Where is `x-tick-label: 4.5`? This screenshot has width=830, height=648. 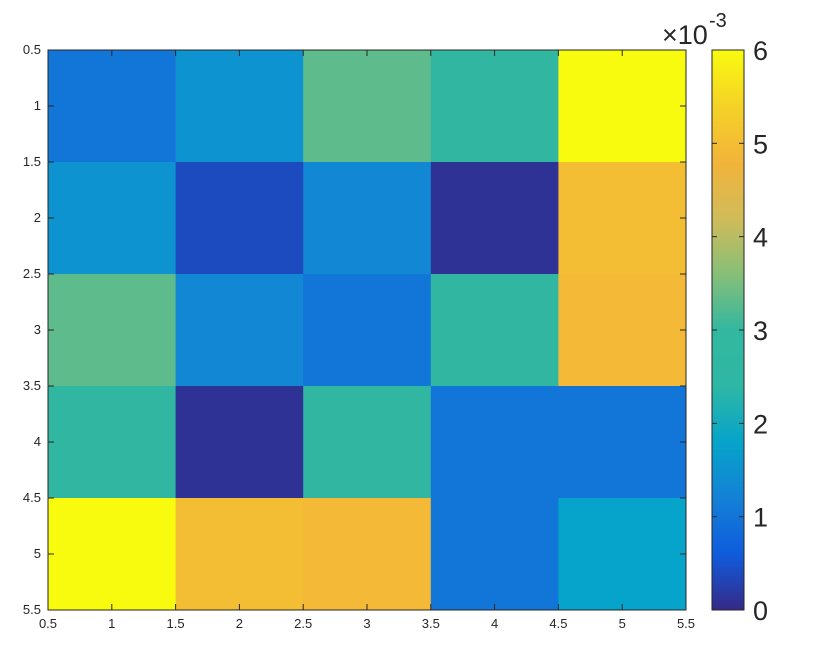
x-tick-label: 4.5 is located at coordinates (558, 623).